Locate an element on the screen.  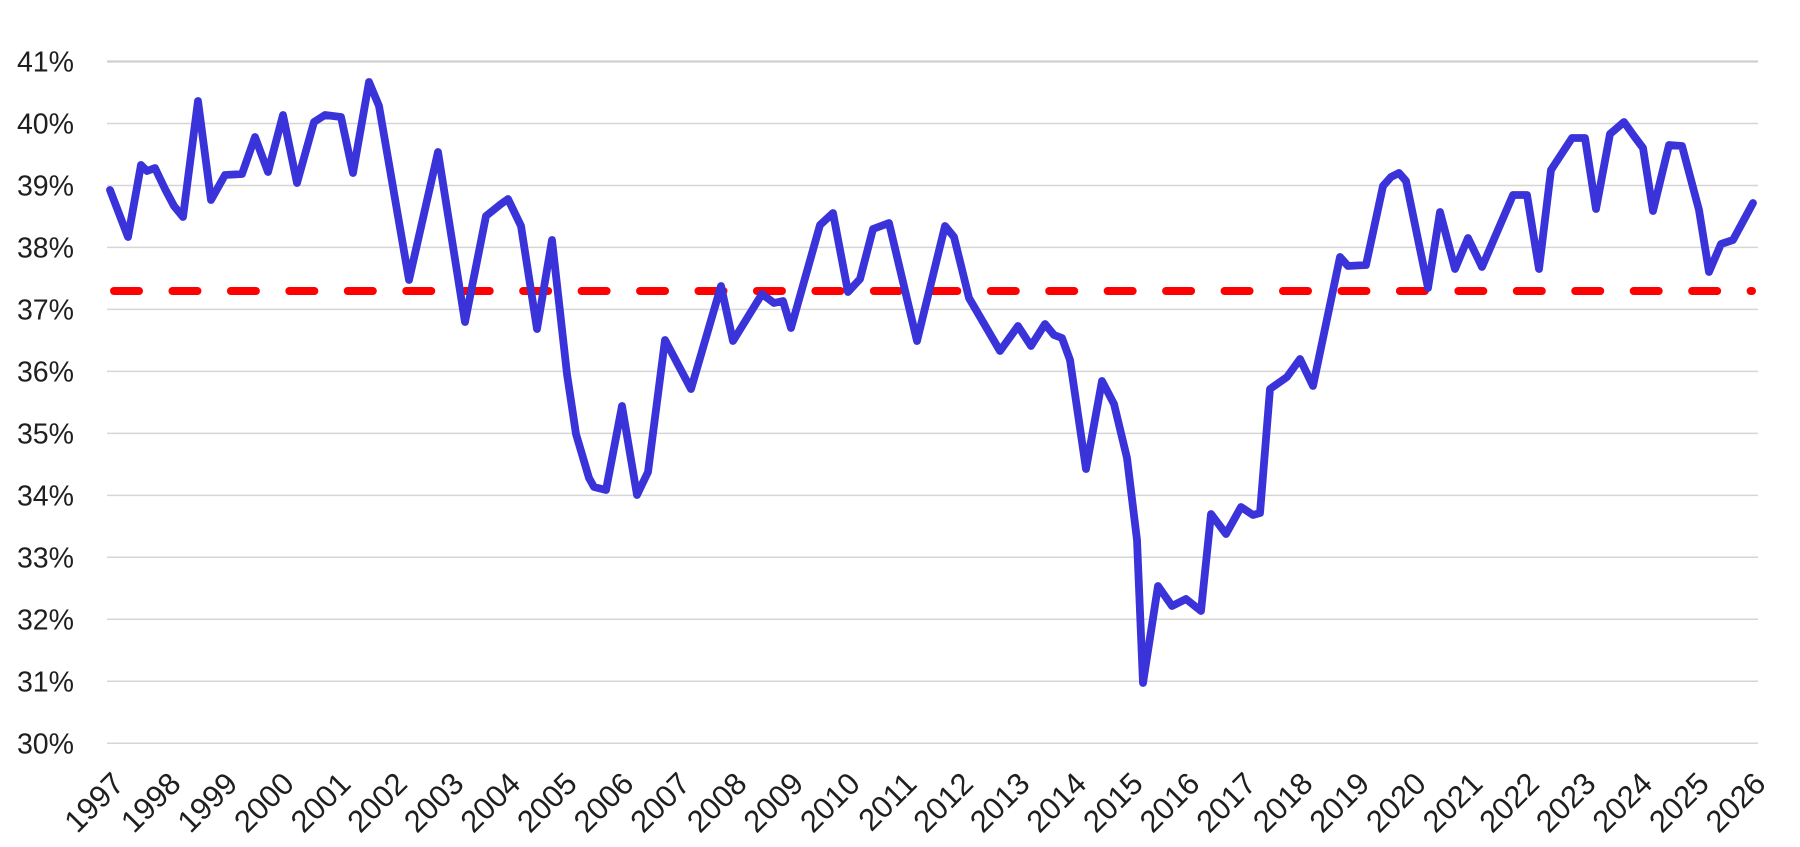
svg-text: 41% is located at coordinates (45, 63).